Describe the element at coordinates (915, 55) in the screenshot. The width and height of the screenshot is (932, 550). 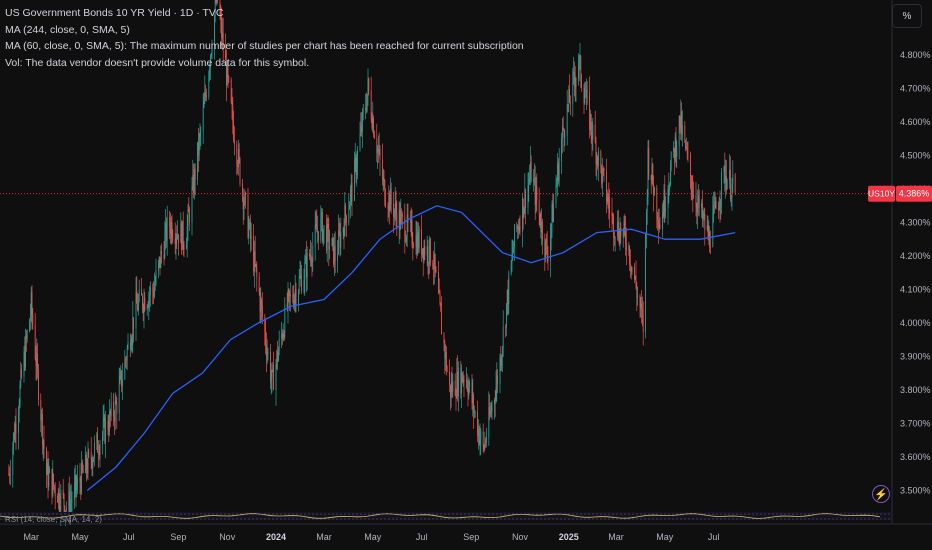
I see `y-tick-label: 4.800%` at that location.